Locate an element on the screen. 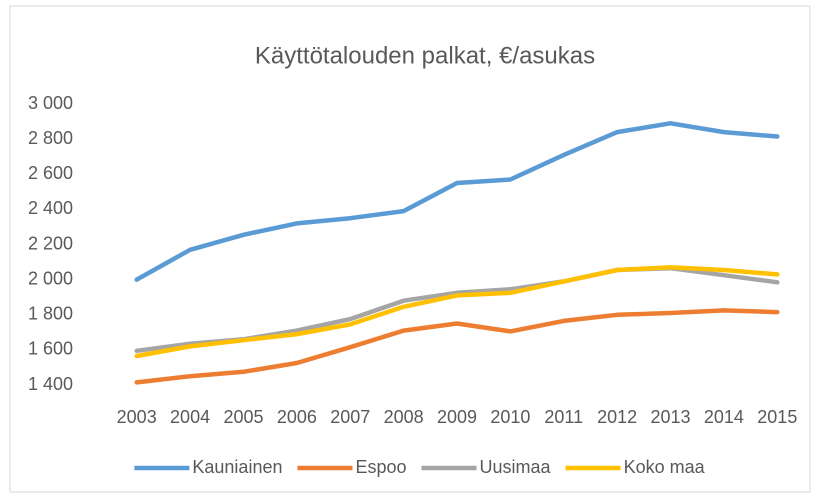 This screenshot has width=820, height=500. x-tick-label: 2010 is located at coordinates (510, 417).